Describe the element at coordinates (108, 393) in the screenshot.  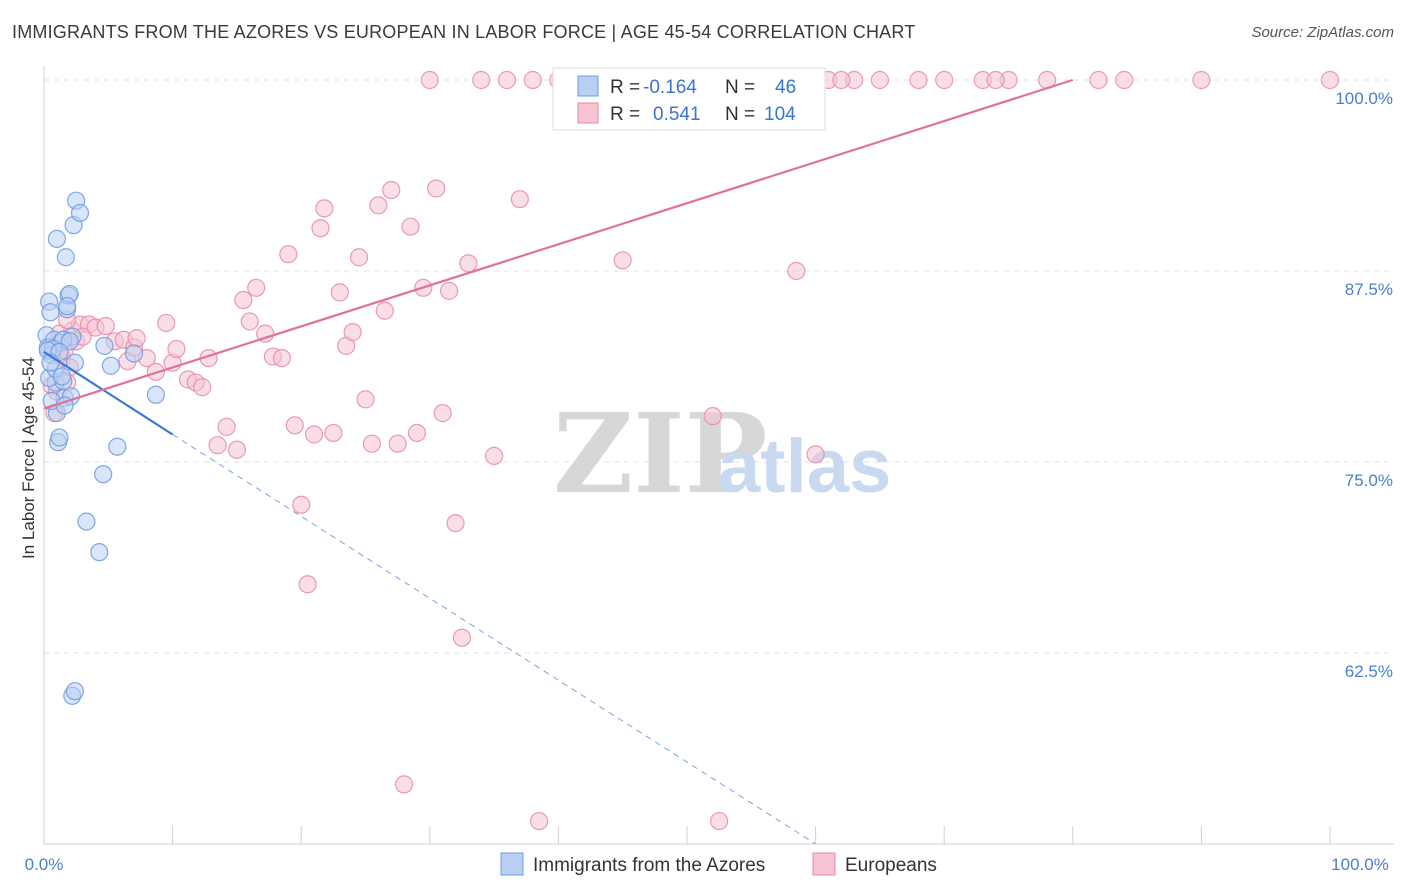
I see `azores-trend-line` at that location.